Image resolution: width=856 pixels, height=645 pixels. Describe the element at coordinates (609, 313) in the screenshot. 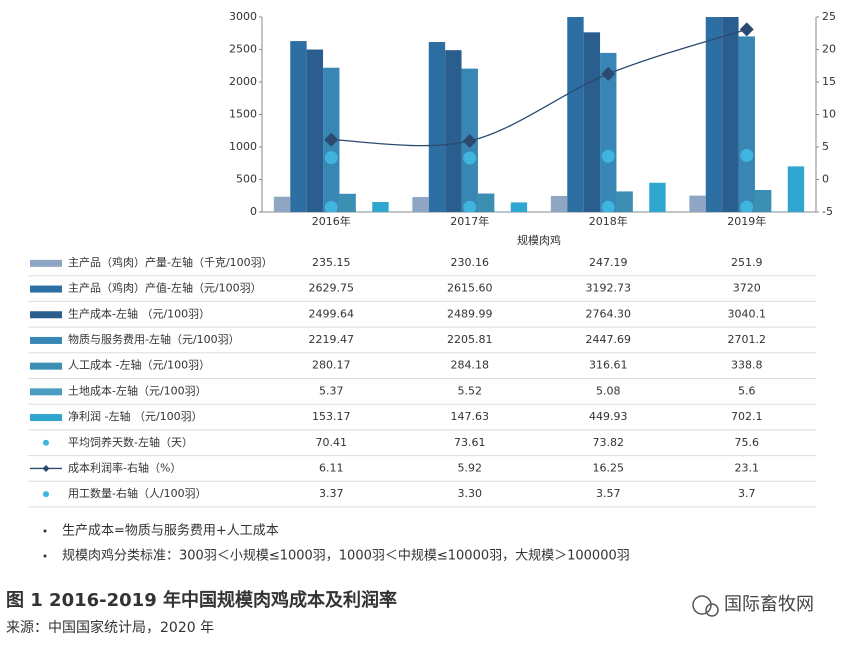

I see `table-cell: 2764.30` at that location.